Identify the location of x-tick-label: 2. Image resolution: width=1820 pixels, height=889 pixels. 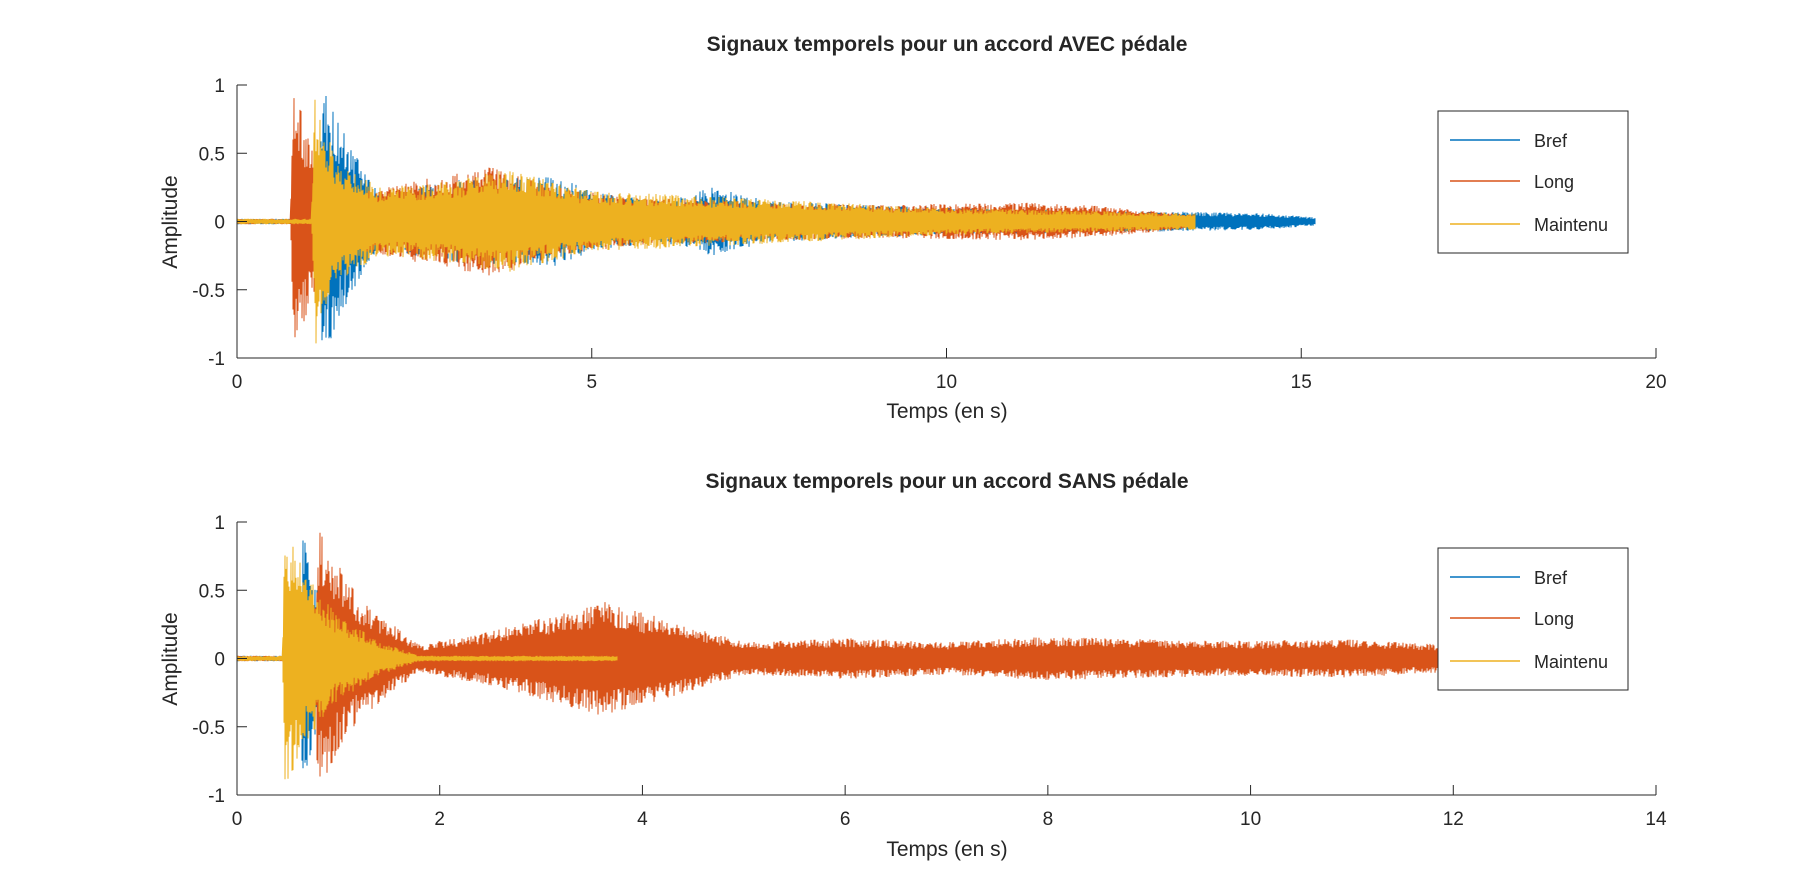
(439, 819).